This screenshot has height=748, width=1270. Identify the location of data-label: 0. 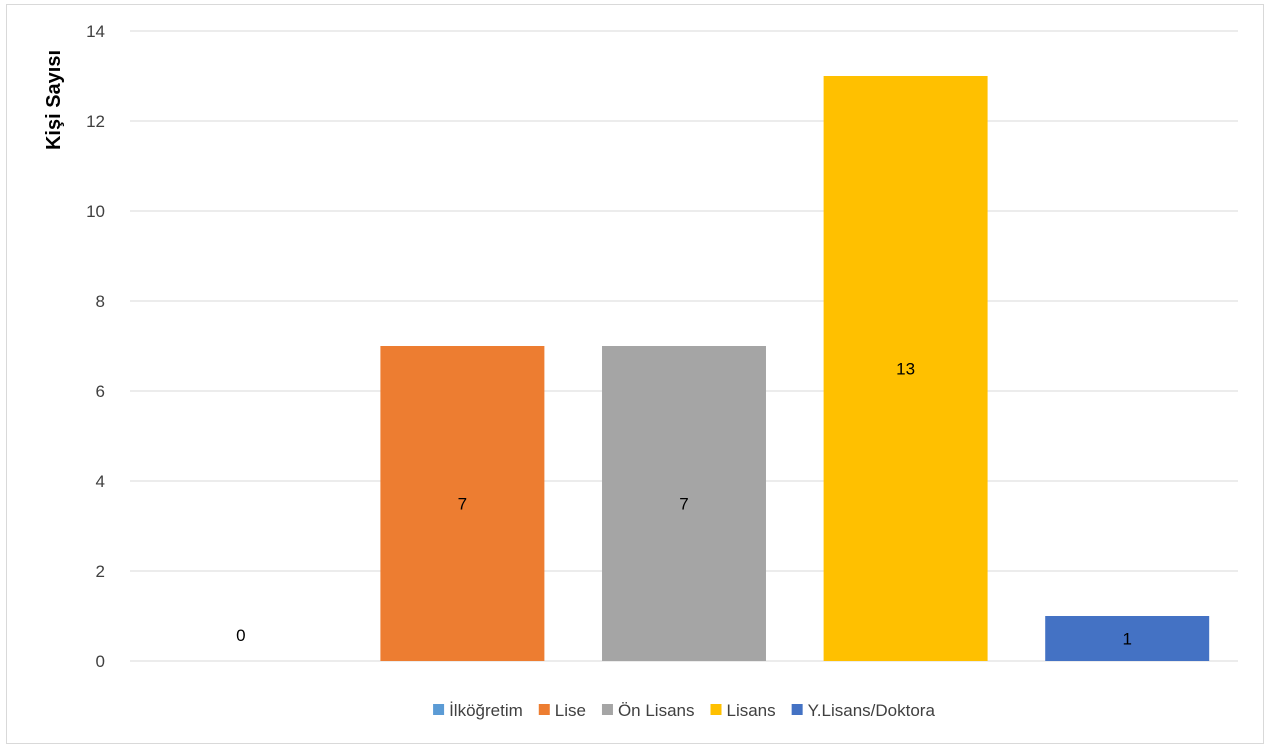
(240, 635).